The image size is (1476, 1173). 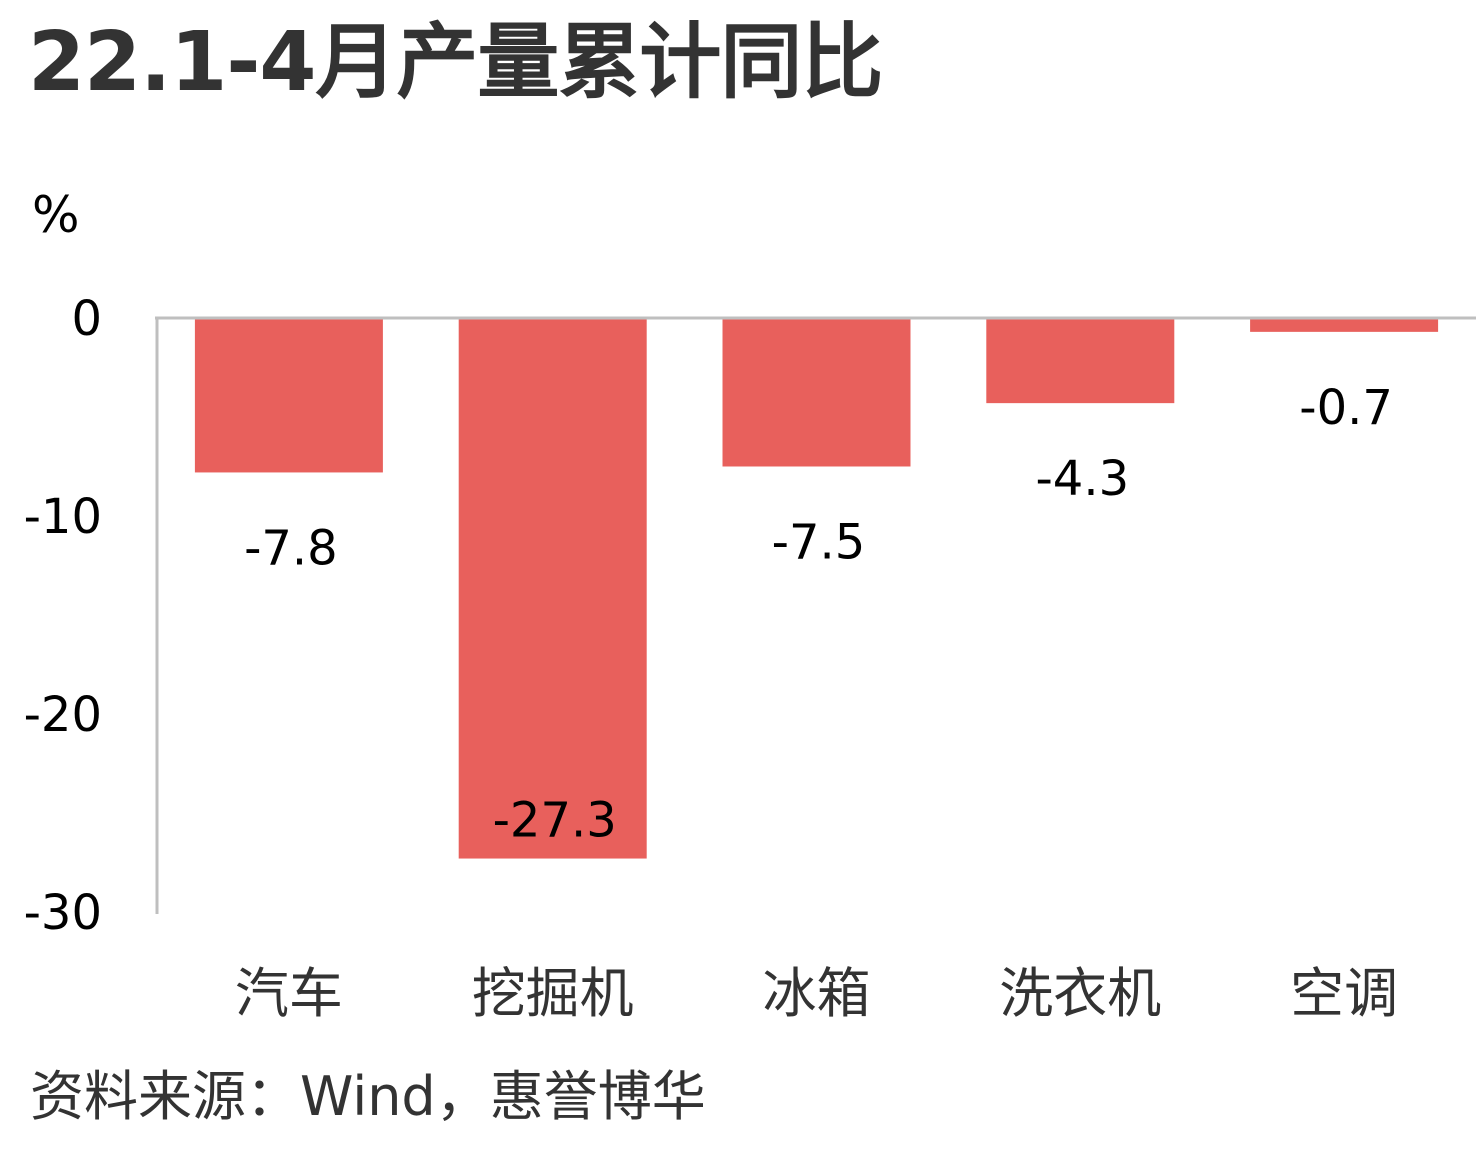 I want to click on x-axis-category-labels: 汽车 挖掘机 冰箱 洗衣机 空调, so click(x=816, y=993).